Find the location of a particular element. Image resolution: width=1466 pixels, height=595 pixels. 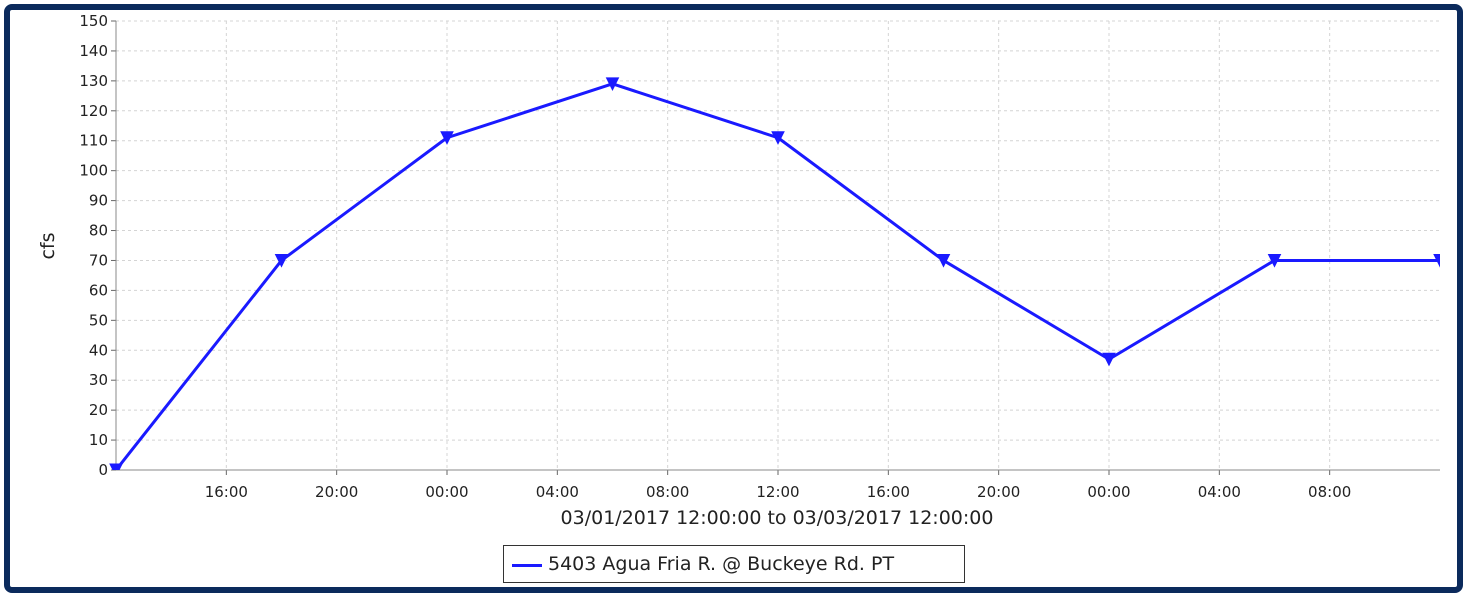

y-tick-label: 130 is located at coordinates (93, 81).